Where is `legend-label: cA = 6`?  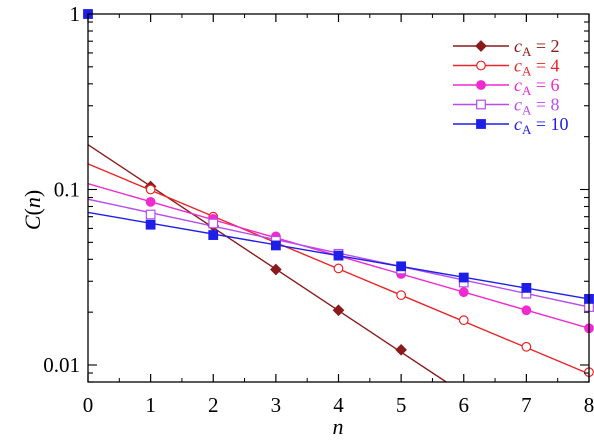
legend-label: cA = 6 is located at coordinates (537, 86).